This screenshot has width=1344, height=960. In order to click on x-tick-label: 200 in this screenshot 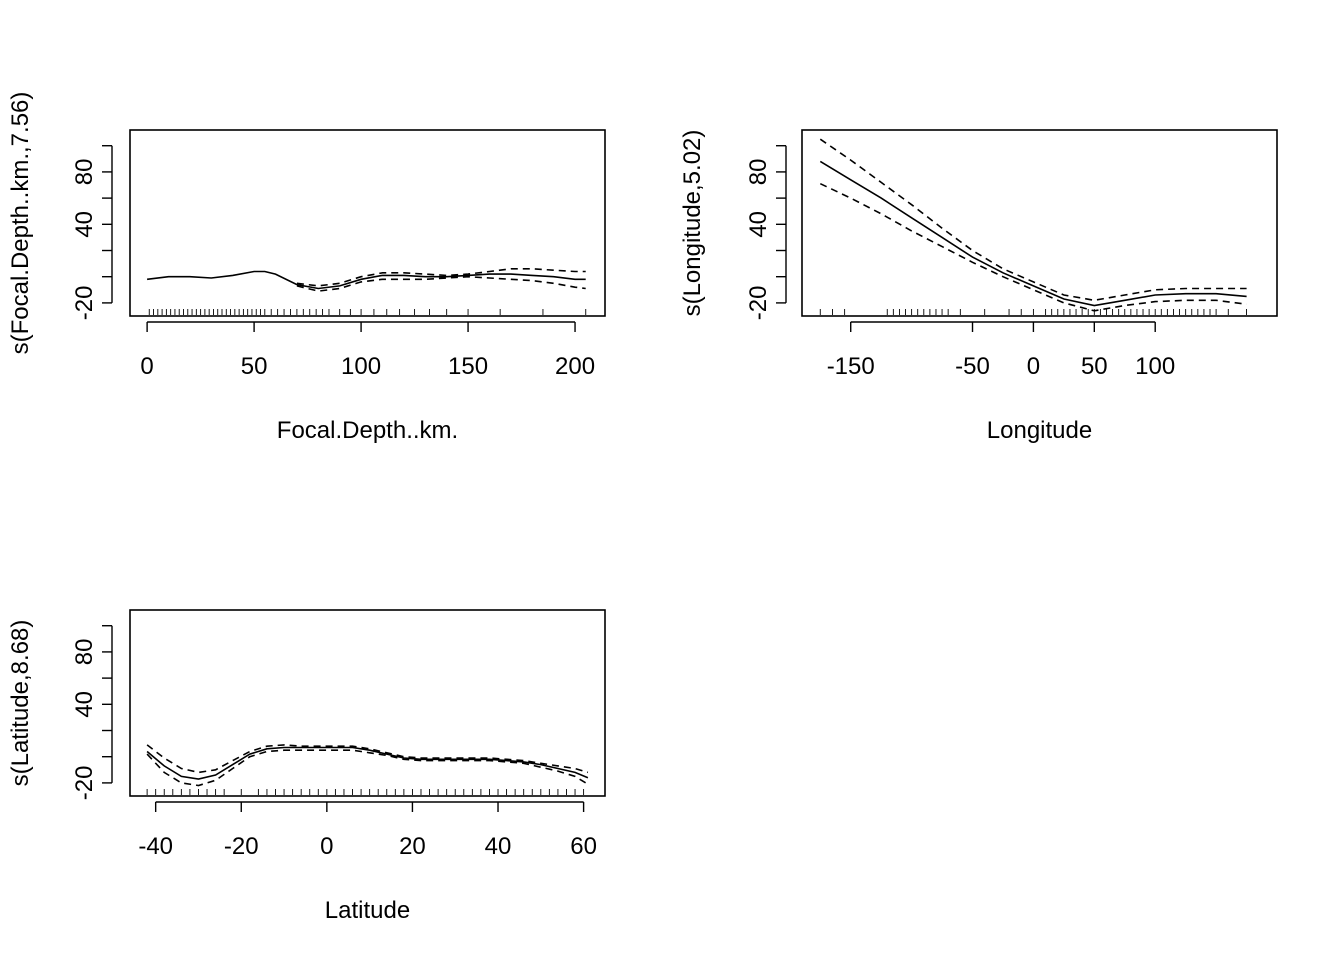, I will do `click(575, 366)`.